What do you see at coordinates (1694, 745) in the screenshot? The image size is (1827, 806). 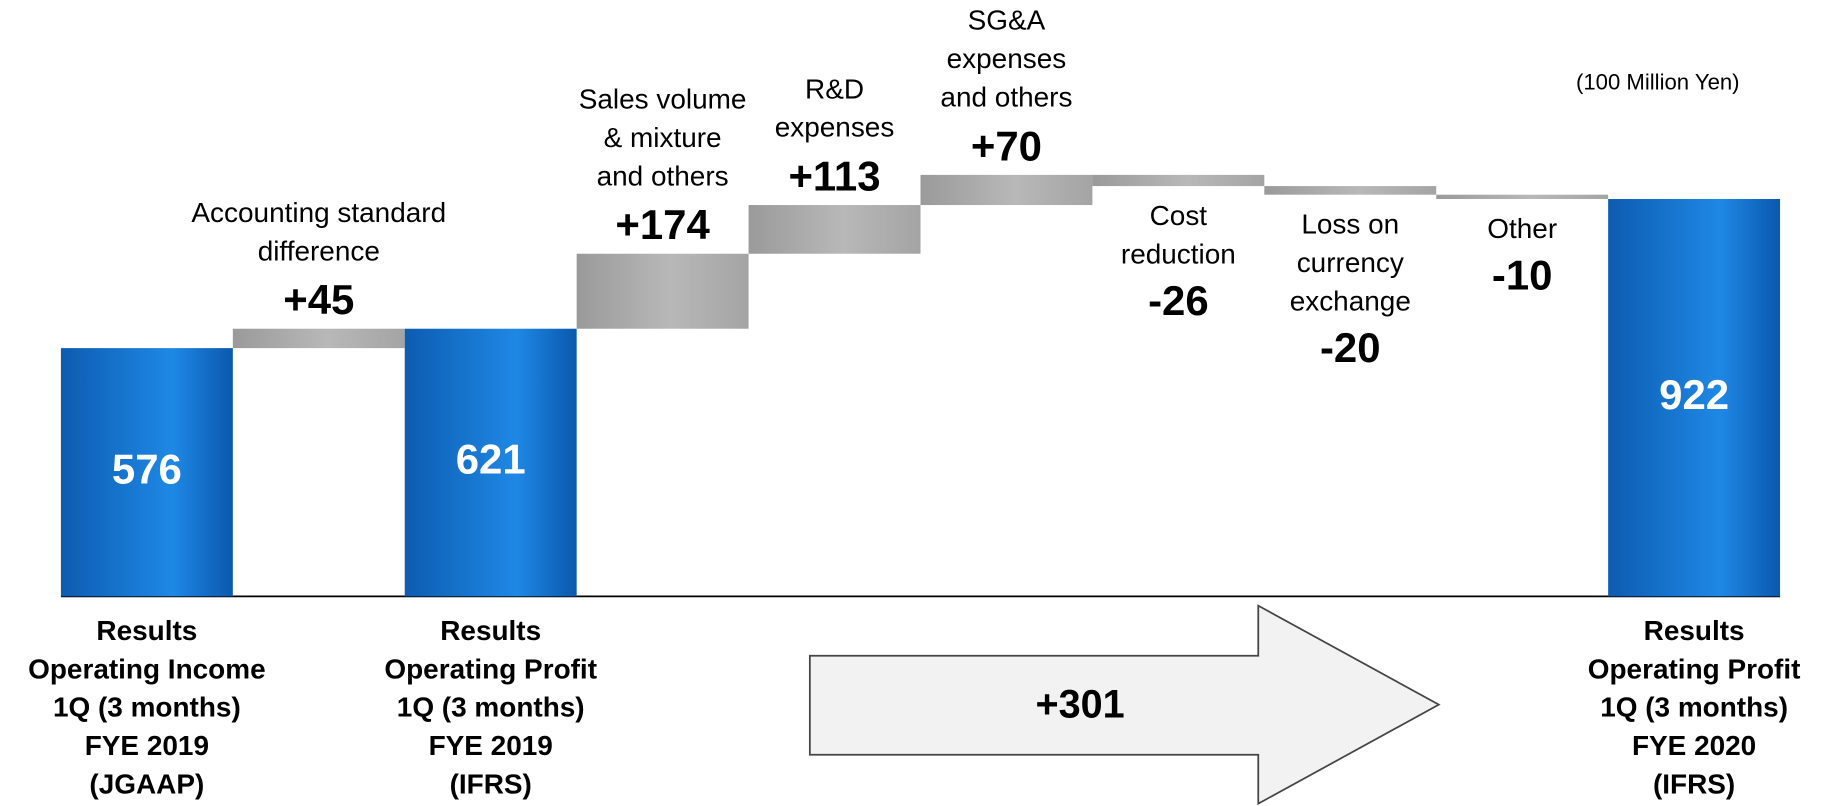 I see `category-label: FYE 2020` at bounding box center [1694, 745].